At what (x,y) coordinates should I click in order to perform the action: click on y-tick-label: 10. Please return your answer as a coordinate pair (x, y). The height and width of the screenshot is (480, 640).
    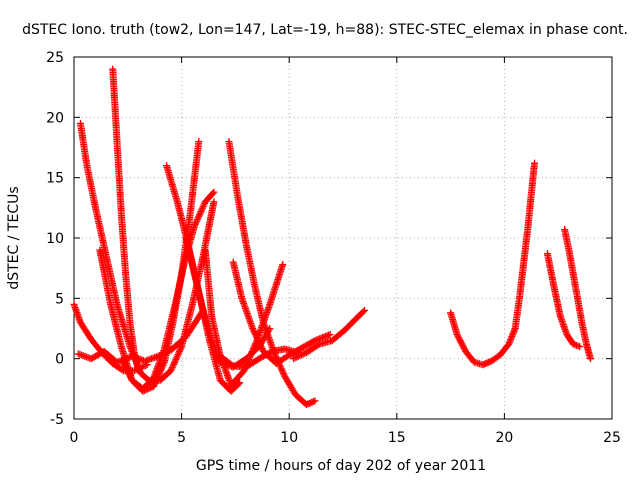
    Looking at the image, I should click on (55, 239).